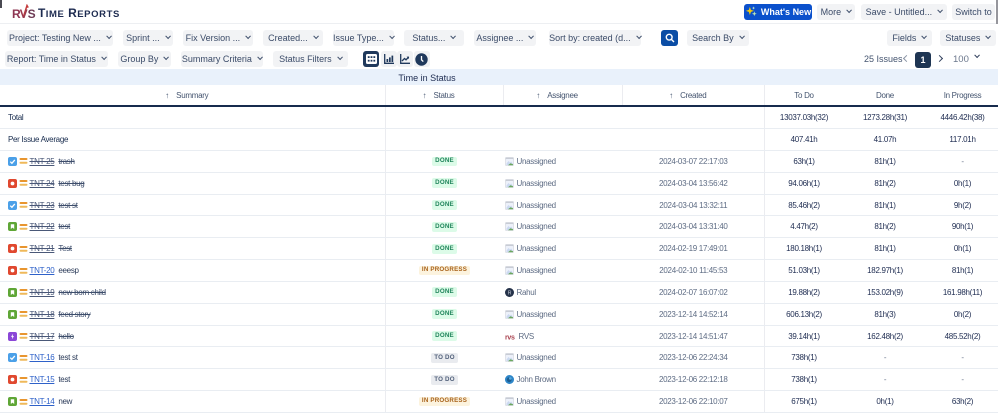 The height and width of the screenshot is (413, 998). What do you see at coordinates (32, 14) in the screenshot?
I see `svg-text: S` at bounding box center [32, 14].